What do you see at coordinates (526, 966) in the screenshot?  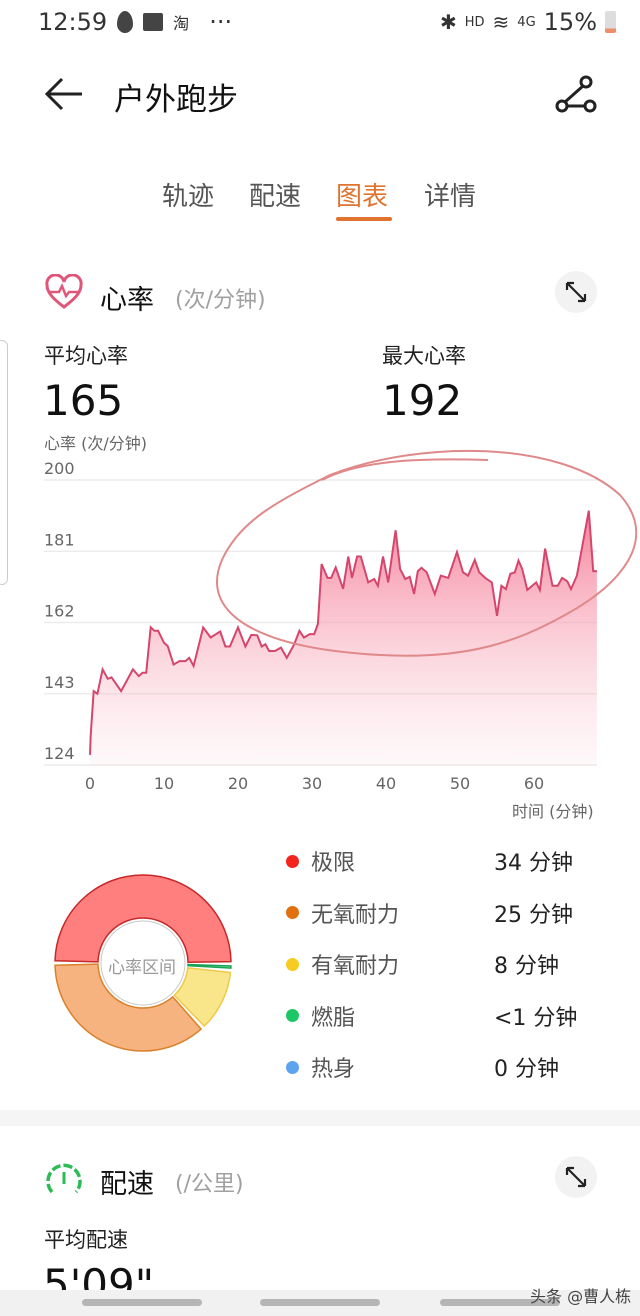 I see `zone-duration: 8 分钟` at bounding box center [526, 966].